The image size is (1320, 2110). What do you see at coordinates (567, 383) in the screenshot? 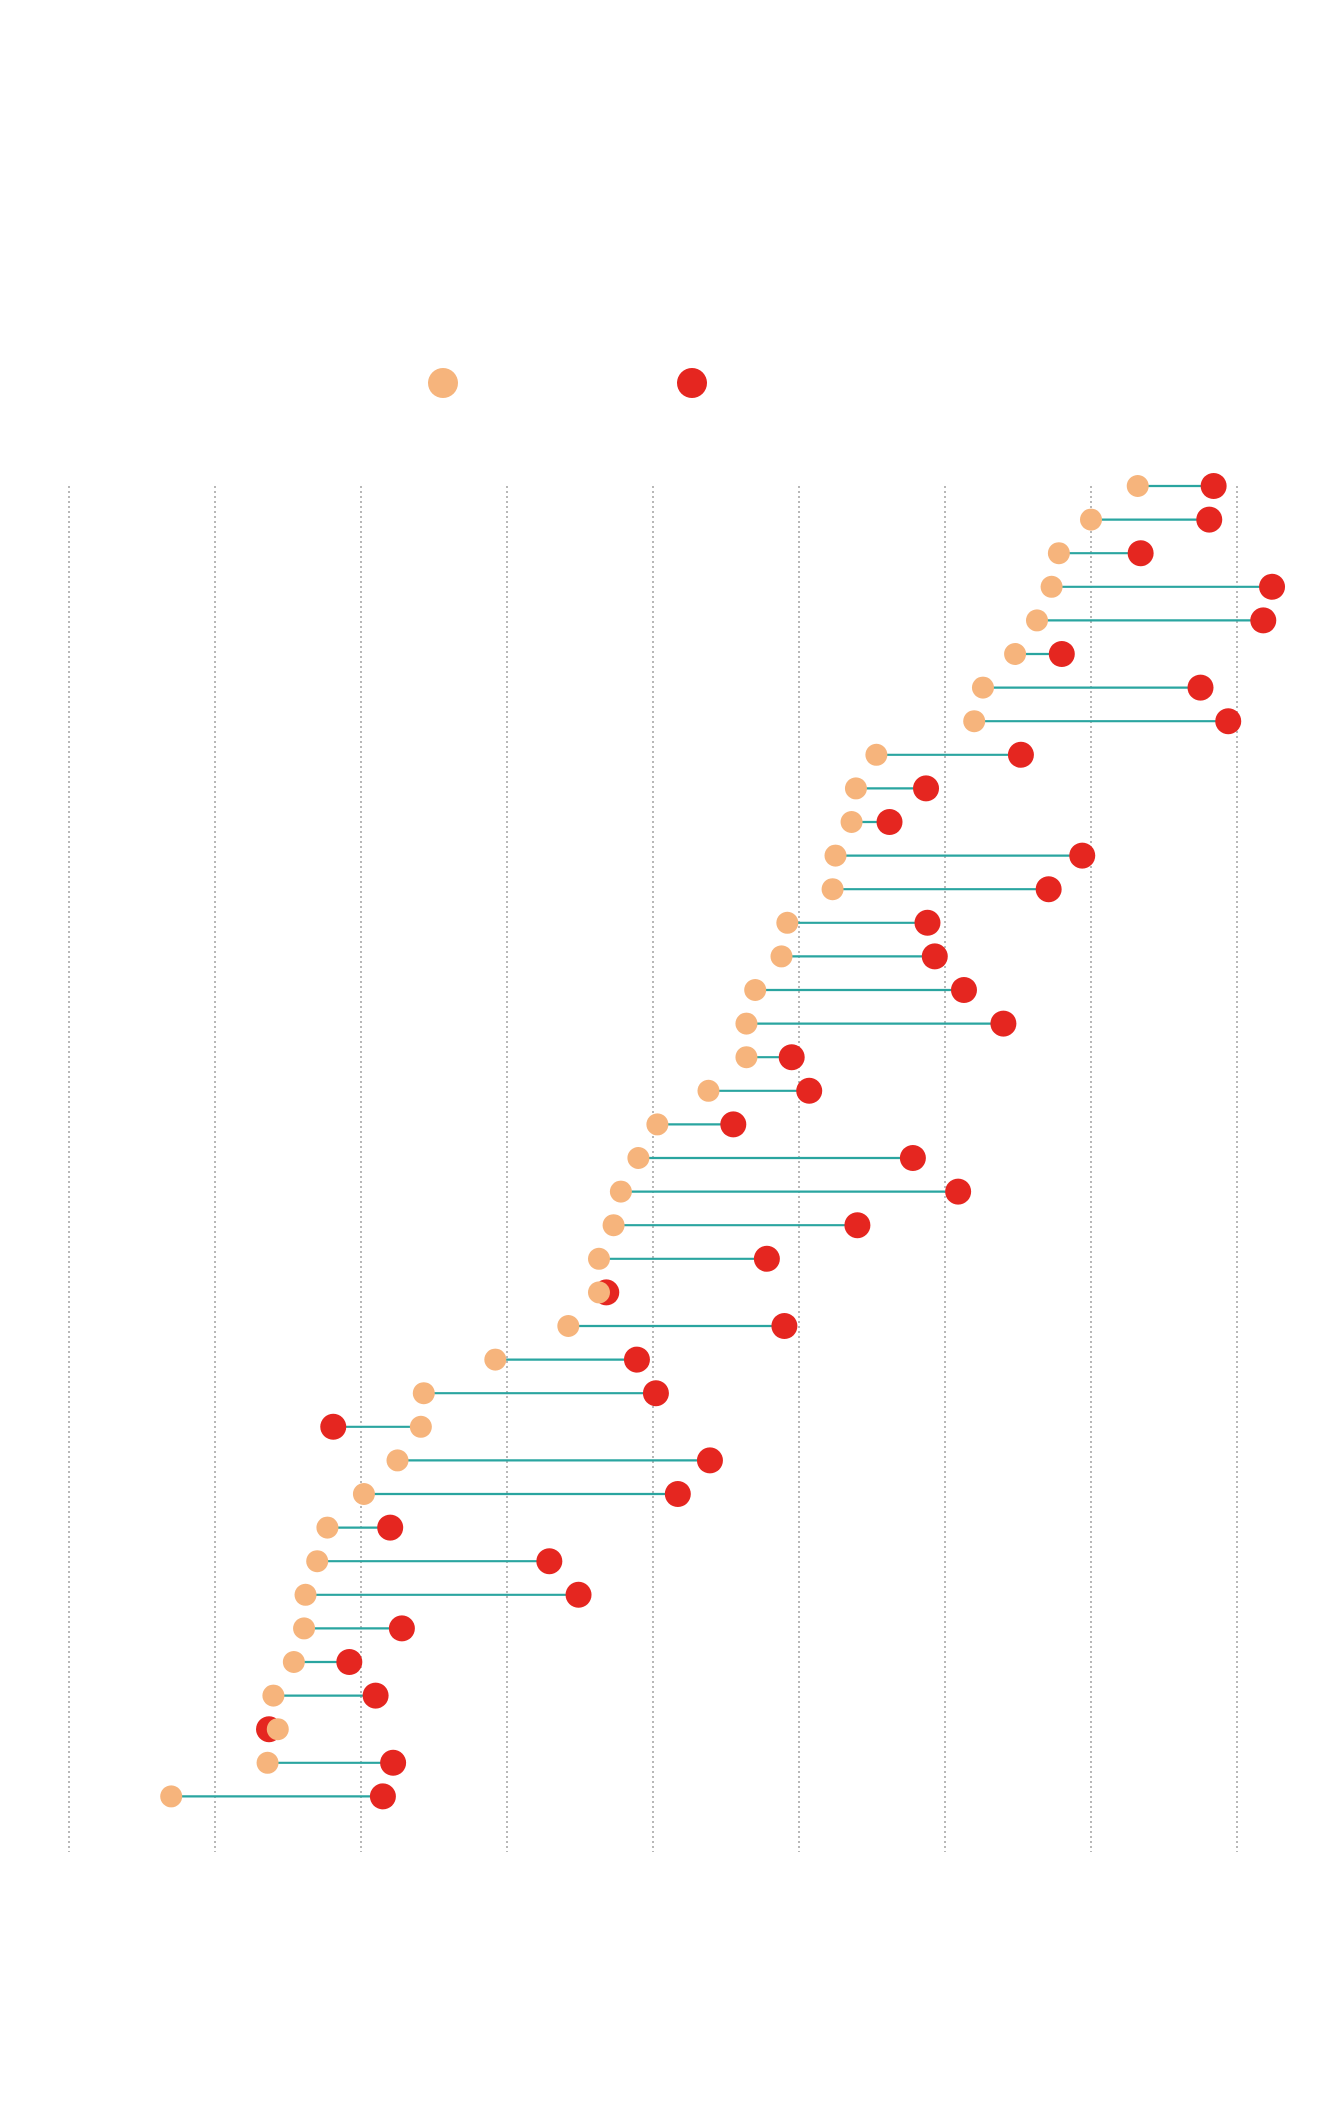
I see `legend` at bounding box center [567, 383].